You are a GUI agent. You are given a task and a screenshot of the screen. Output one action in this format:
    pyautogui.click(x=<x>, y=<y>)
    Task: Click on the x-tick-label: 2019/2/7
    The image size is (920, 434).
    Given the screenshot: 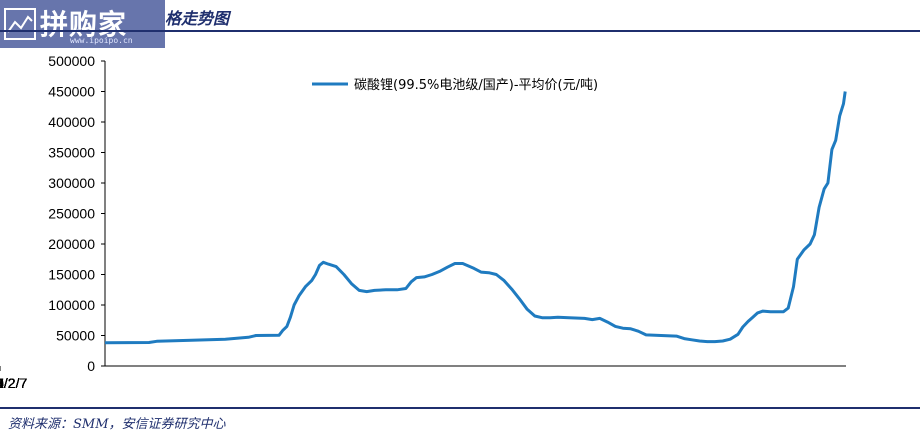 What is the action you would take?
    pyautogui.click(x=13, y=383)
    